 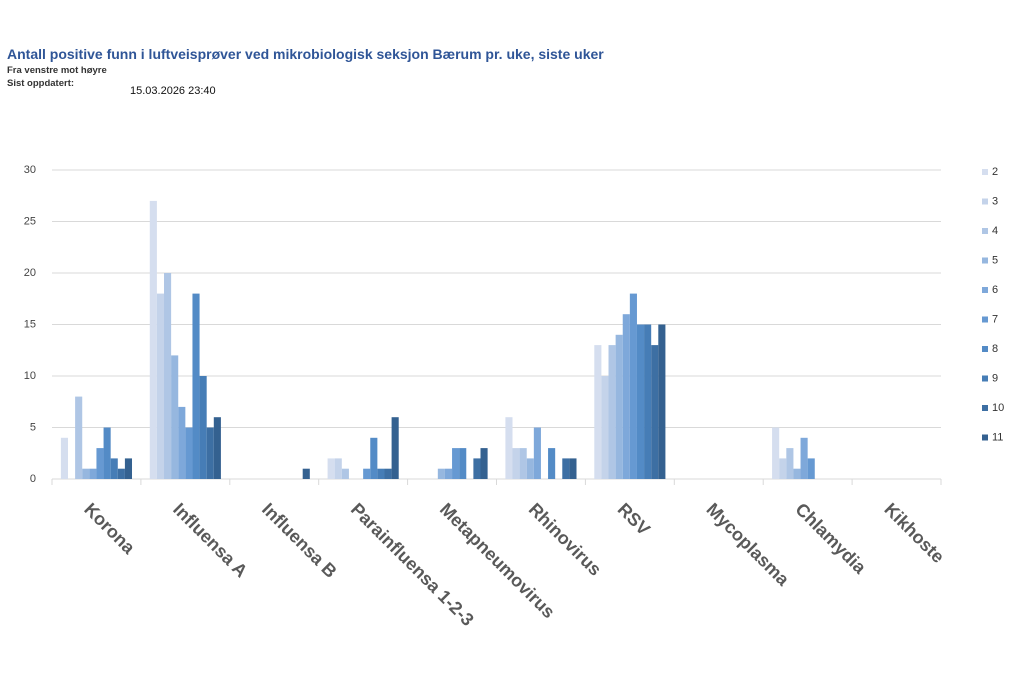 I want to click on legend-label: 10, so click(x=998, y=408).